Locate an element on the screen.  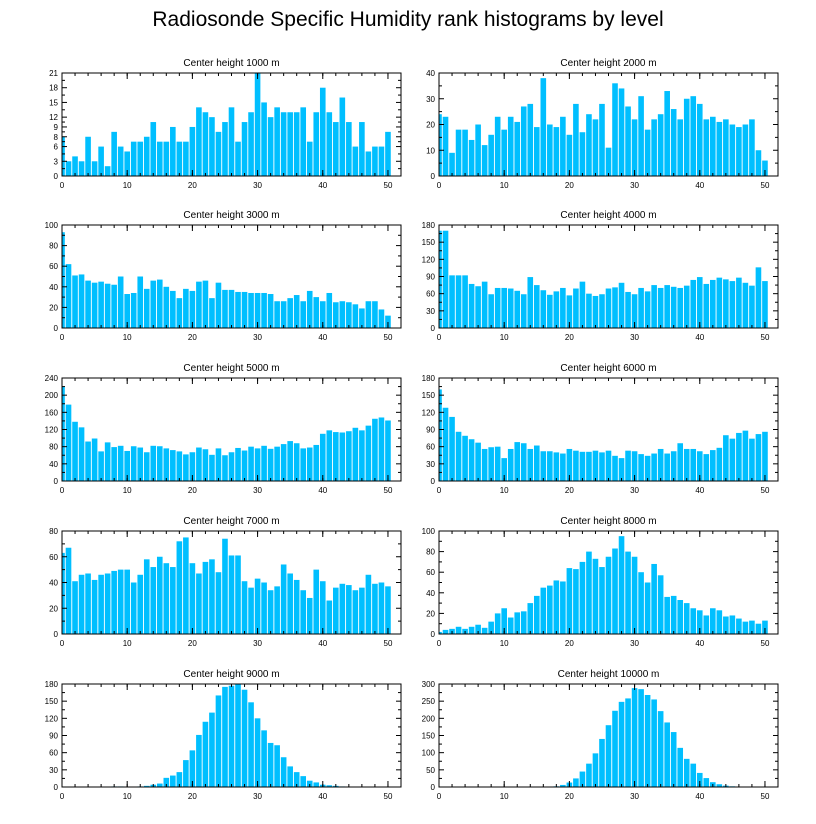
y-tick-label: 10 is located at coordinates (430, 150).